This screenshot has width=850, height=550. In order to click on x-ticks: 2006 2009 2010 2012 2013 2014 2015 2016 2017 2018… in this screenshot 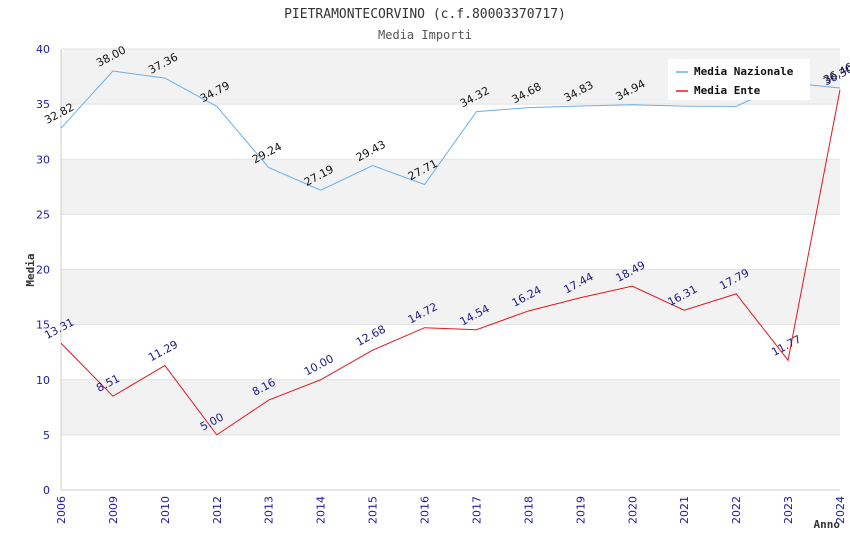, I will do `click(451, 510)`.